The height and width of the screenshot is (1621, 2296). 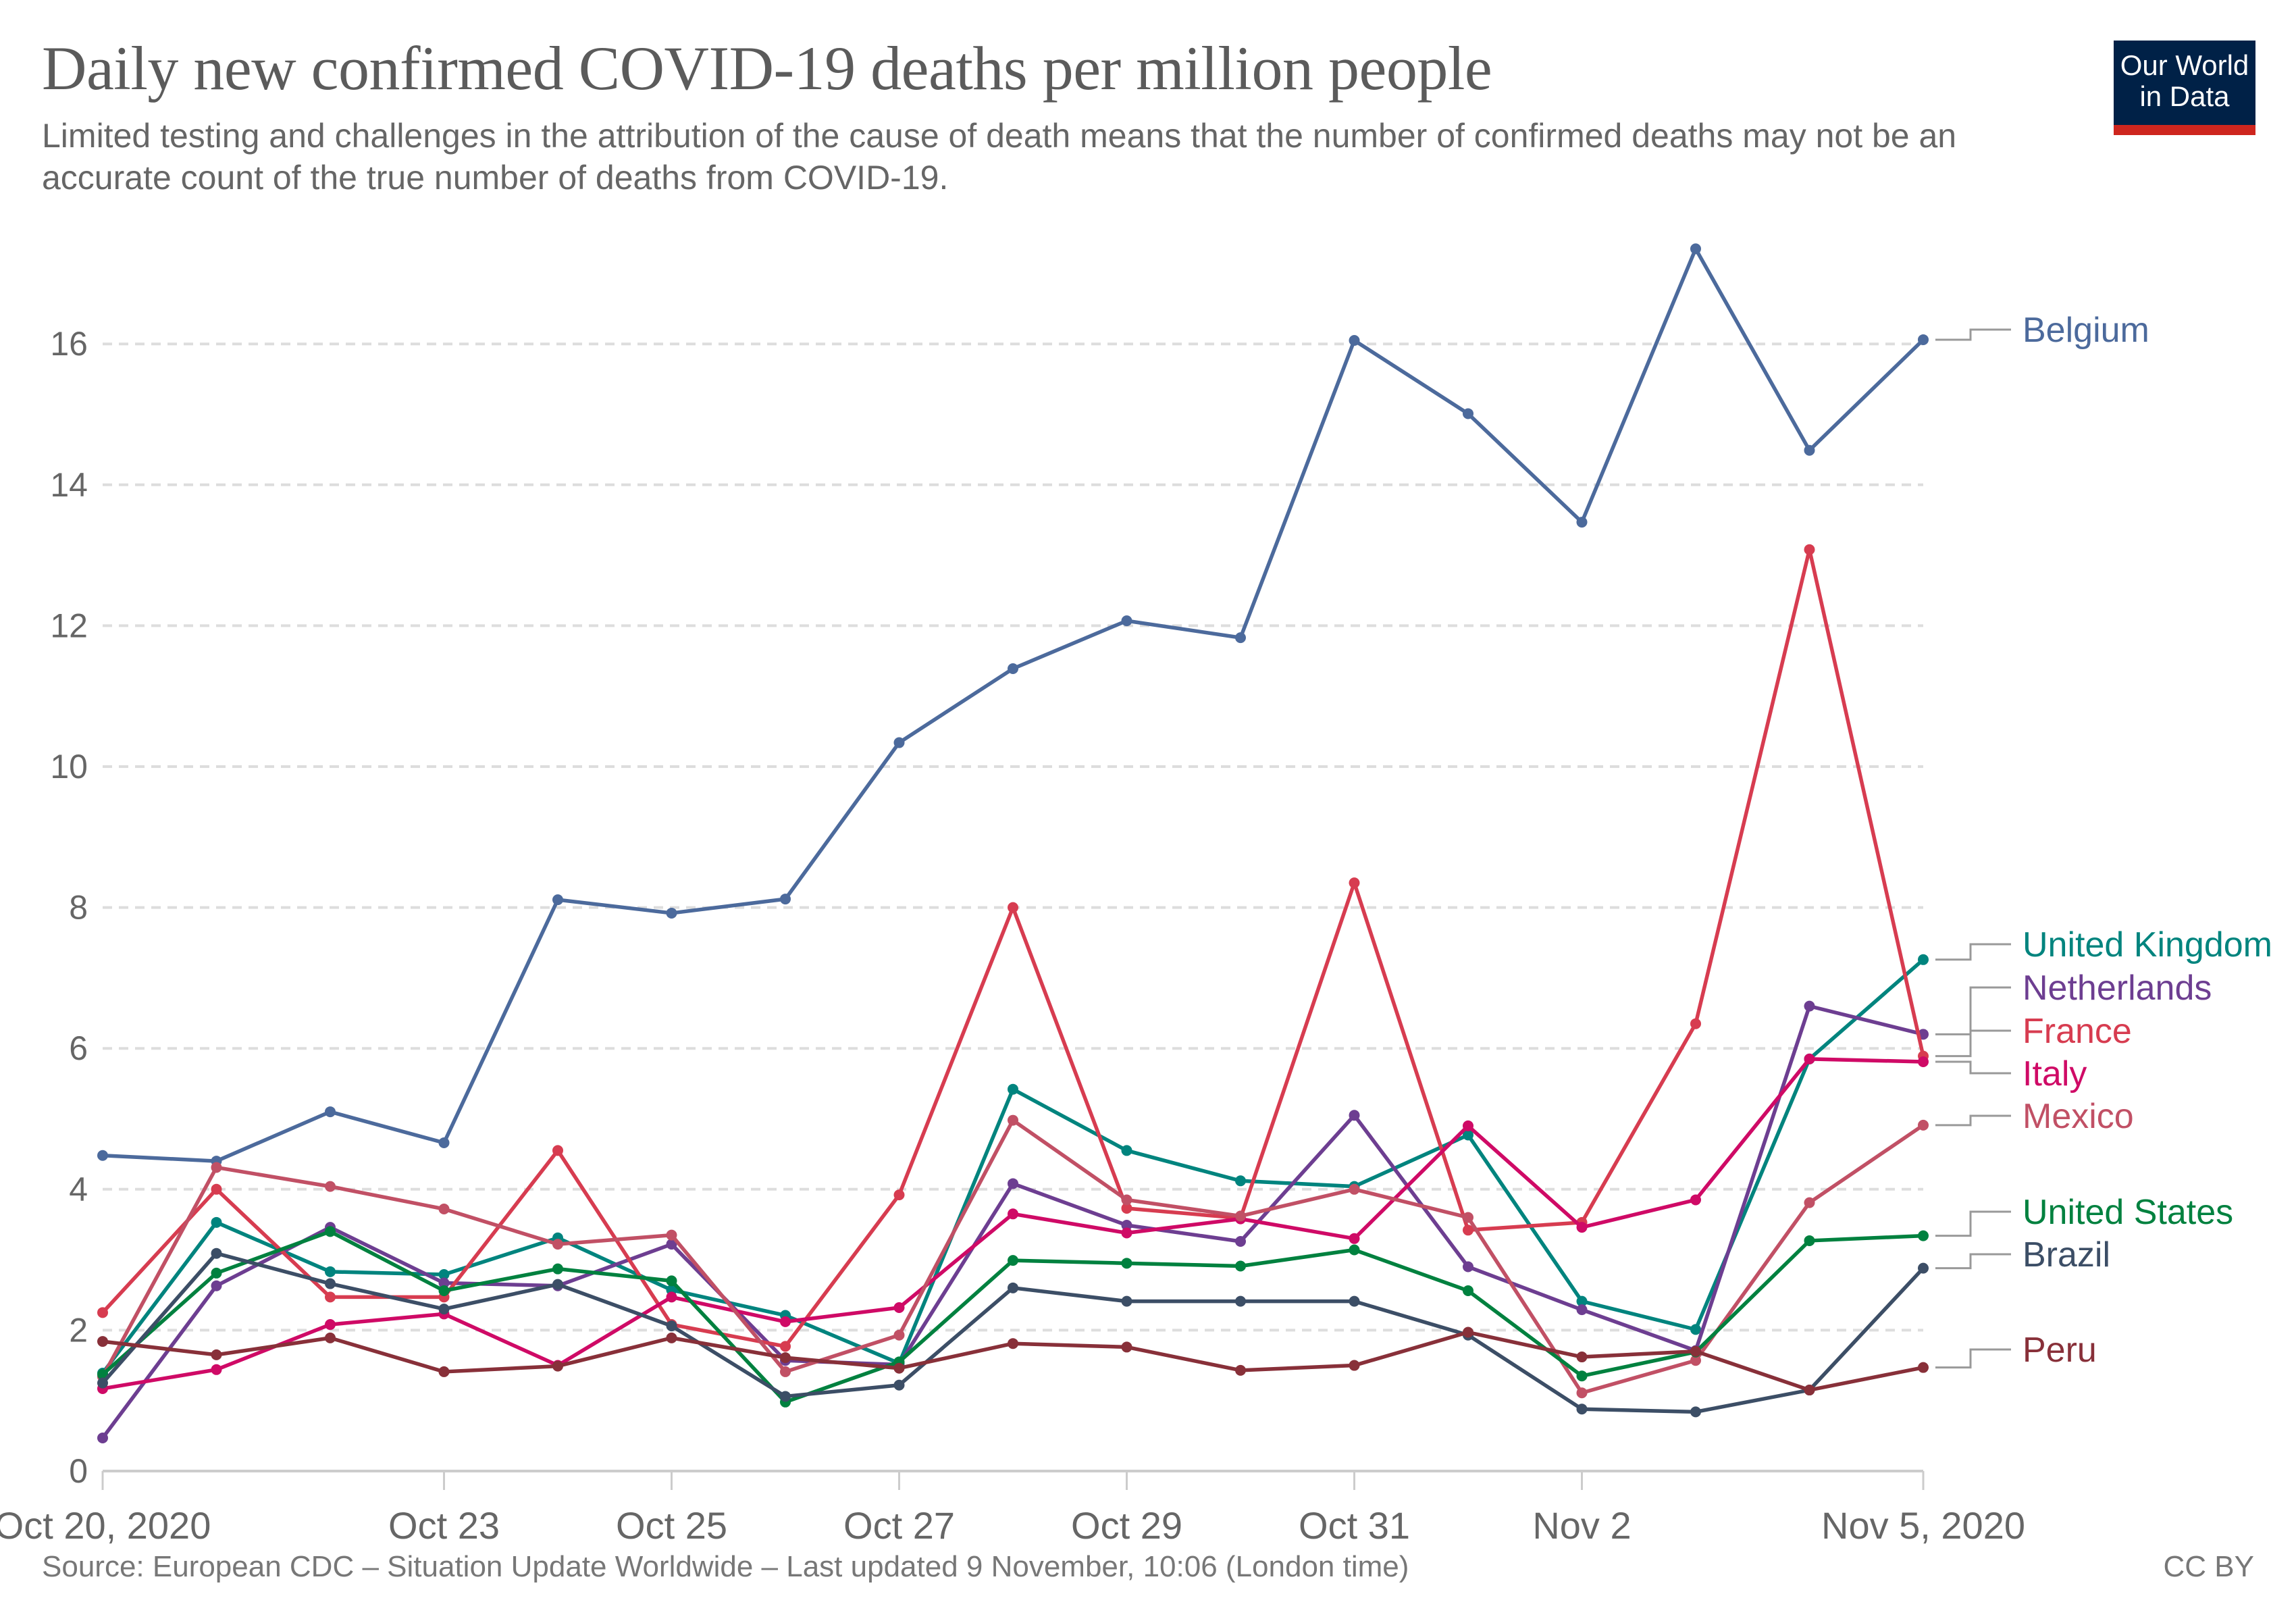 I want to click on legend-connector-france, so click(x=1973, y=1043).